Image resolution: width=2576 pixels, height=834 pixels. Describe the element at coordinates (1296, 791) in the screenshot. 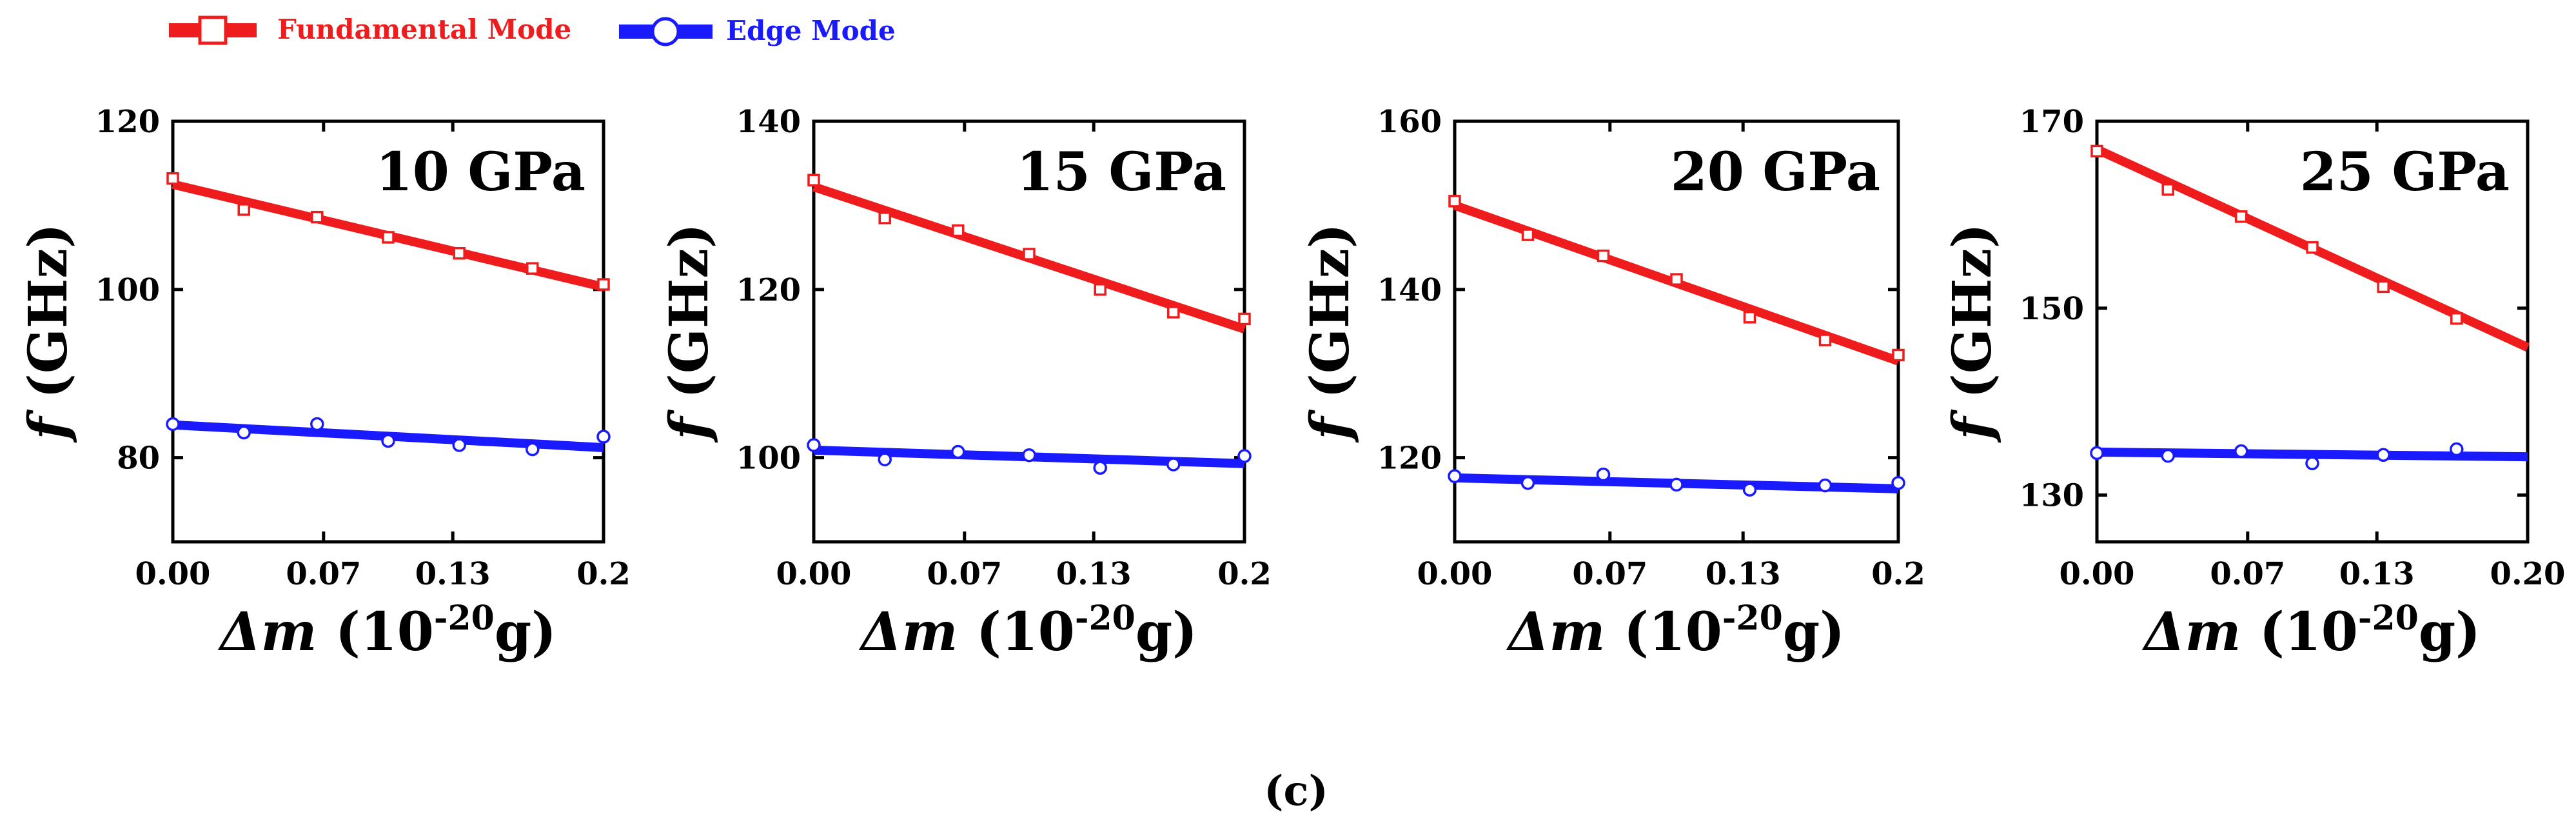

I see `figure-caption: (c)` at that location.